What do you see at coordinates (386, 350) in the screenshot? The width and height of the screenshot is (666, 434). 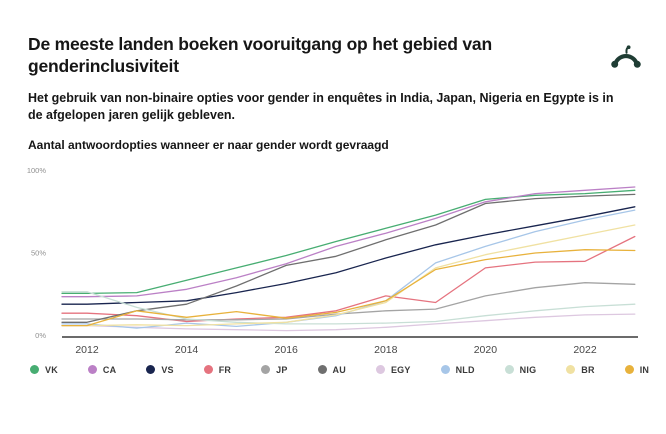 I see `x-tick-label: 2018` at bounding box center [386, 350].